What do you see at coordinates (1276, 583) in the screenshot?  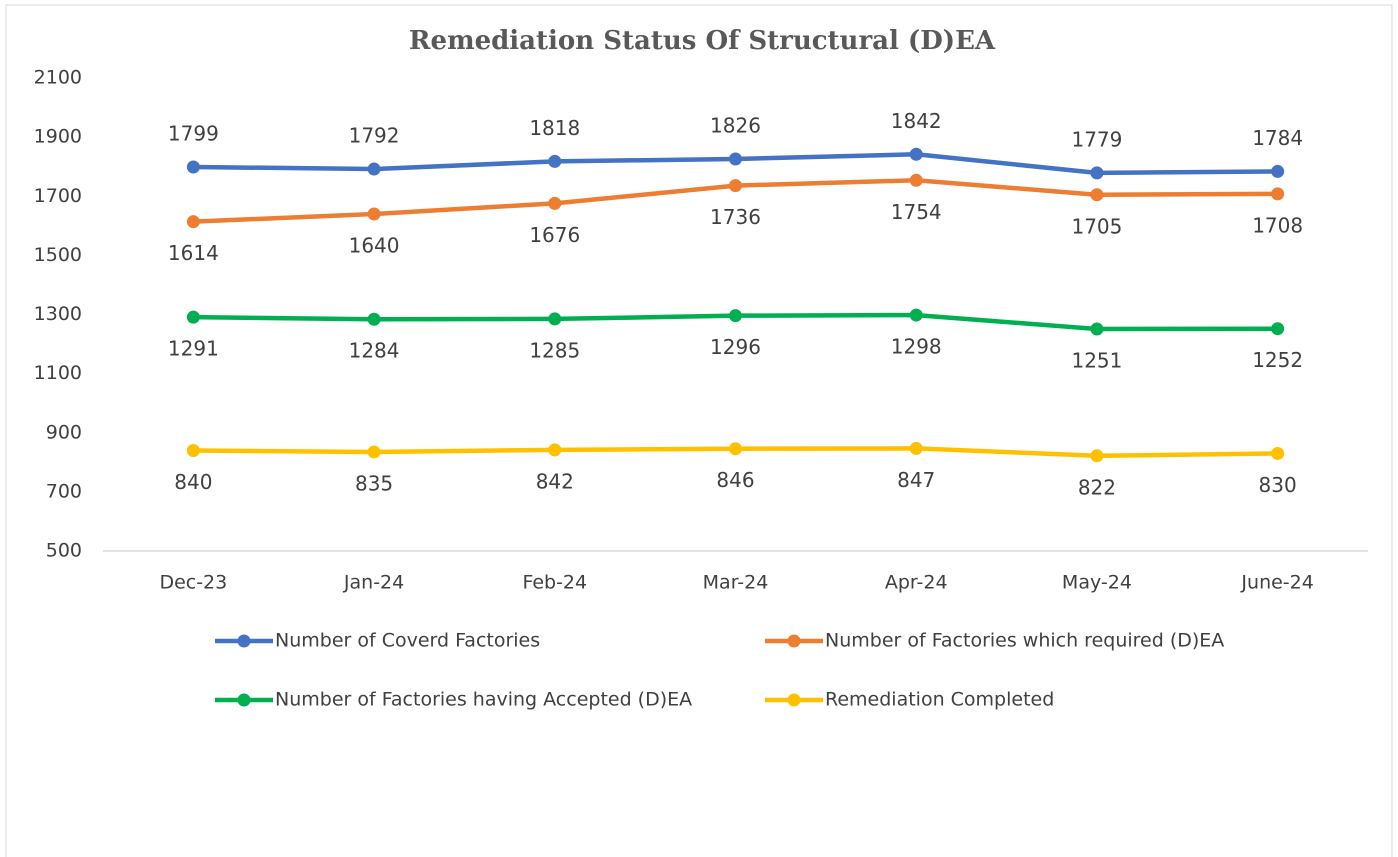 I see `x-tick-label: June-24` at bounding box center [1276, 583].